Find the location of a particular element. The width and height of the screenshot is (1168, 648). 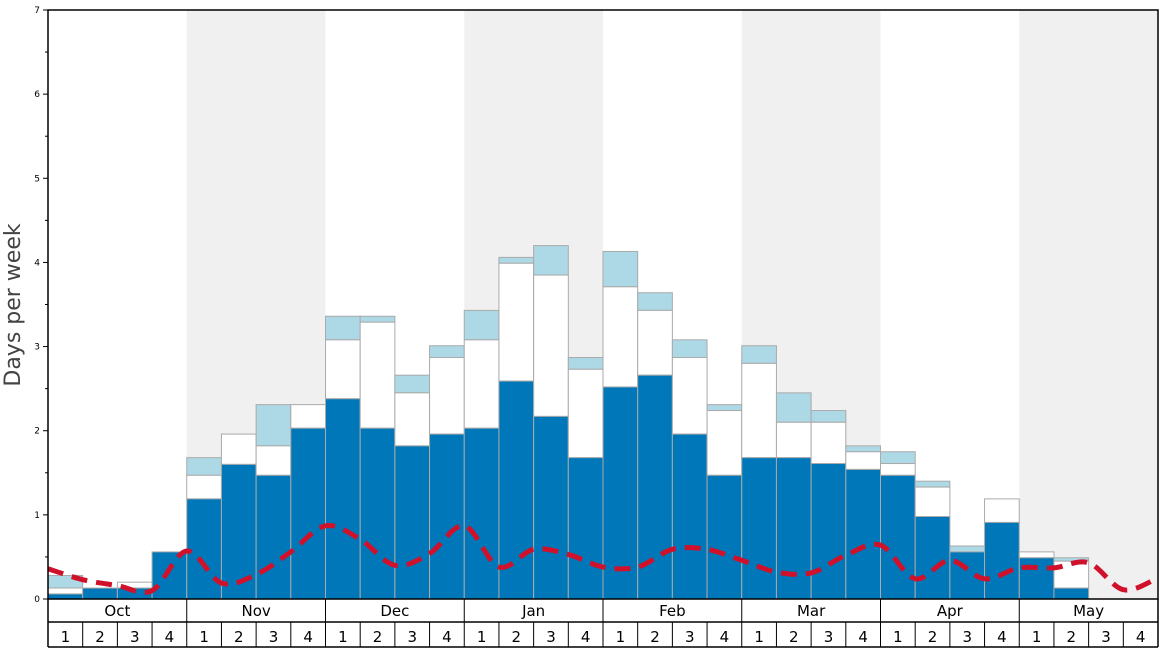

y-axis: 0 1 2 3 4 5 6 7 is located at coordinates (41, 305).